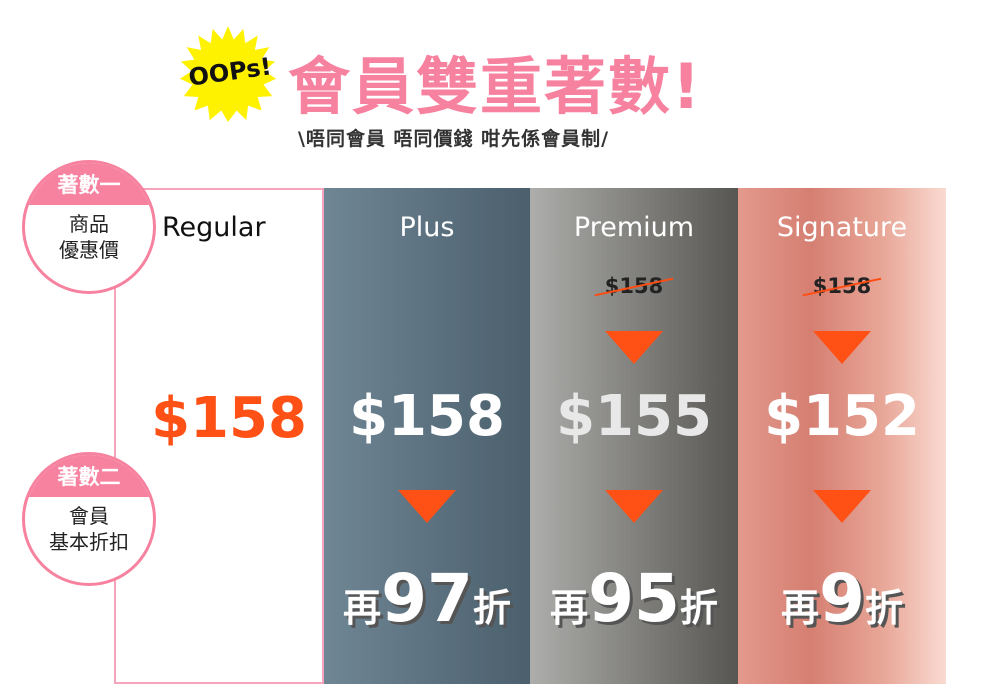 The image size is (1000, 698). Describe the element at coordinates (89, 516) in the screenshot. I see `badge-line: 會員` at that location.